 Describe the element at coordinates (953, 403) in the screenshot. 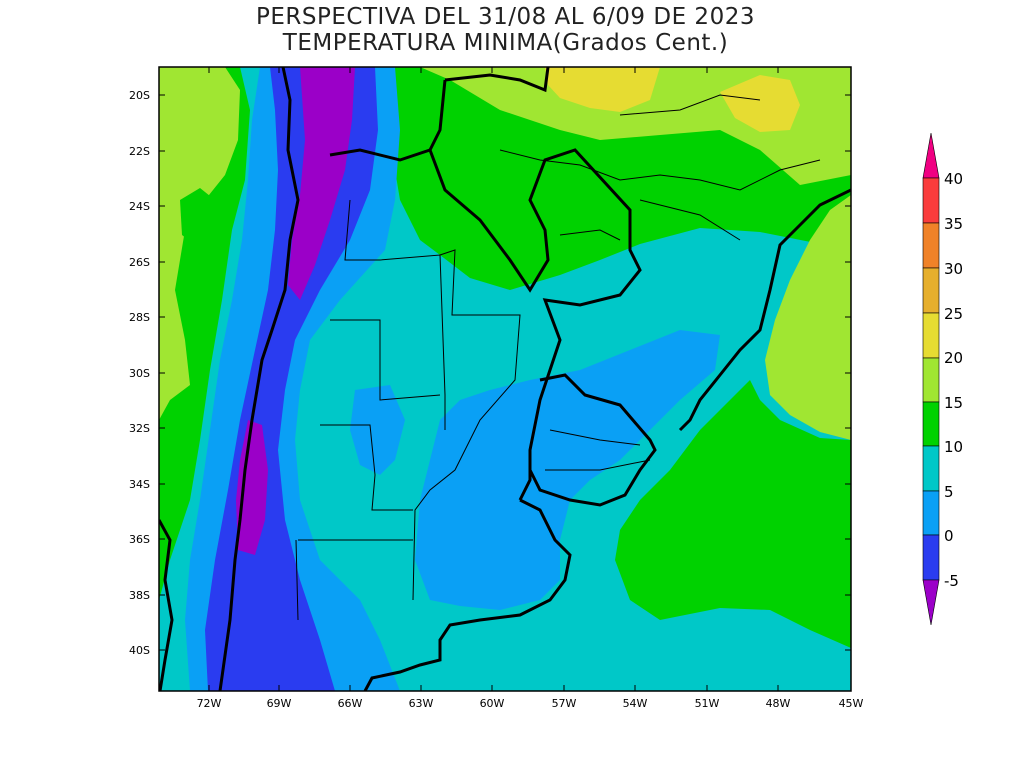

I see `colorbar-label: 15` at that location.